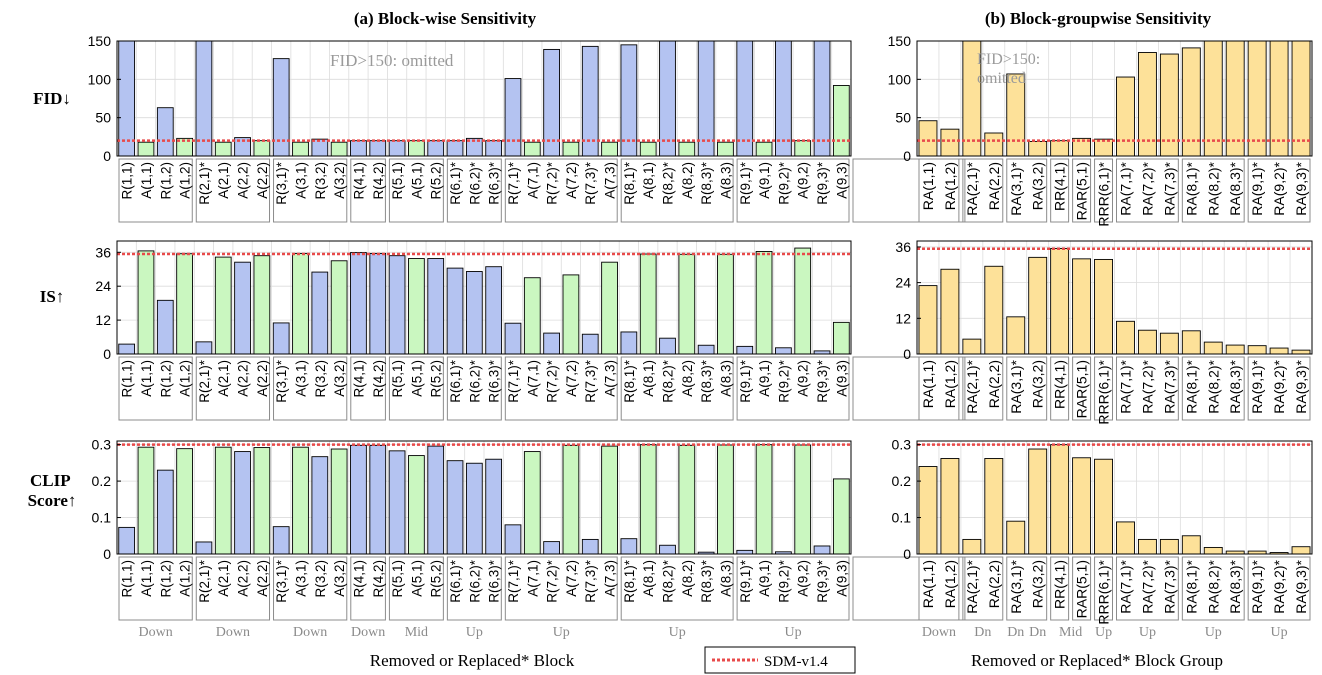 The height and width of the screenshot is (675, 1322). I want to click on group-caption: Down, so click(368, 632).